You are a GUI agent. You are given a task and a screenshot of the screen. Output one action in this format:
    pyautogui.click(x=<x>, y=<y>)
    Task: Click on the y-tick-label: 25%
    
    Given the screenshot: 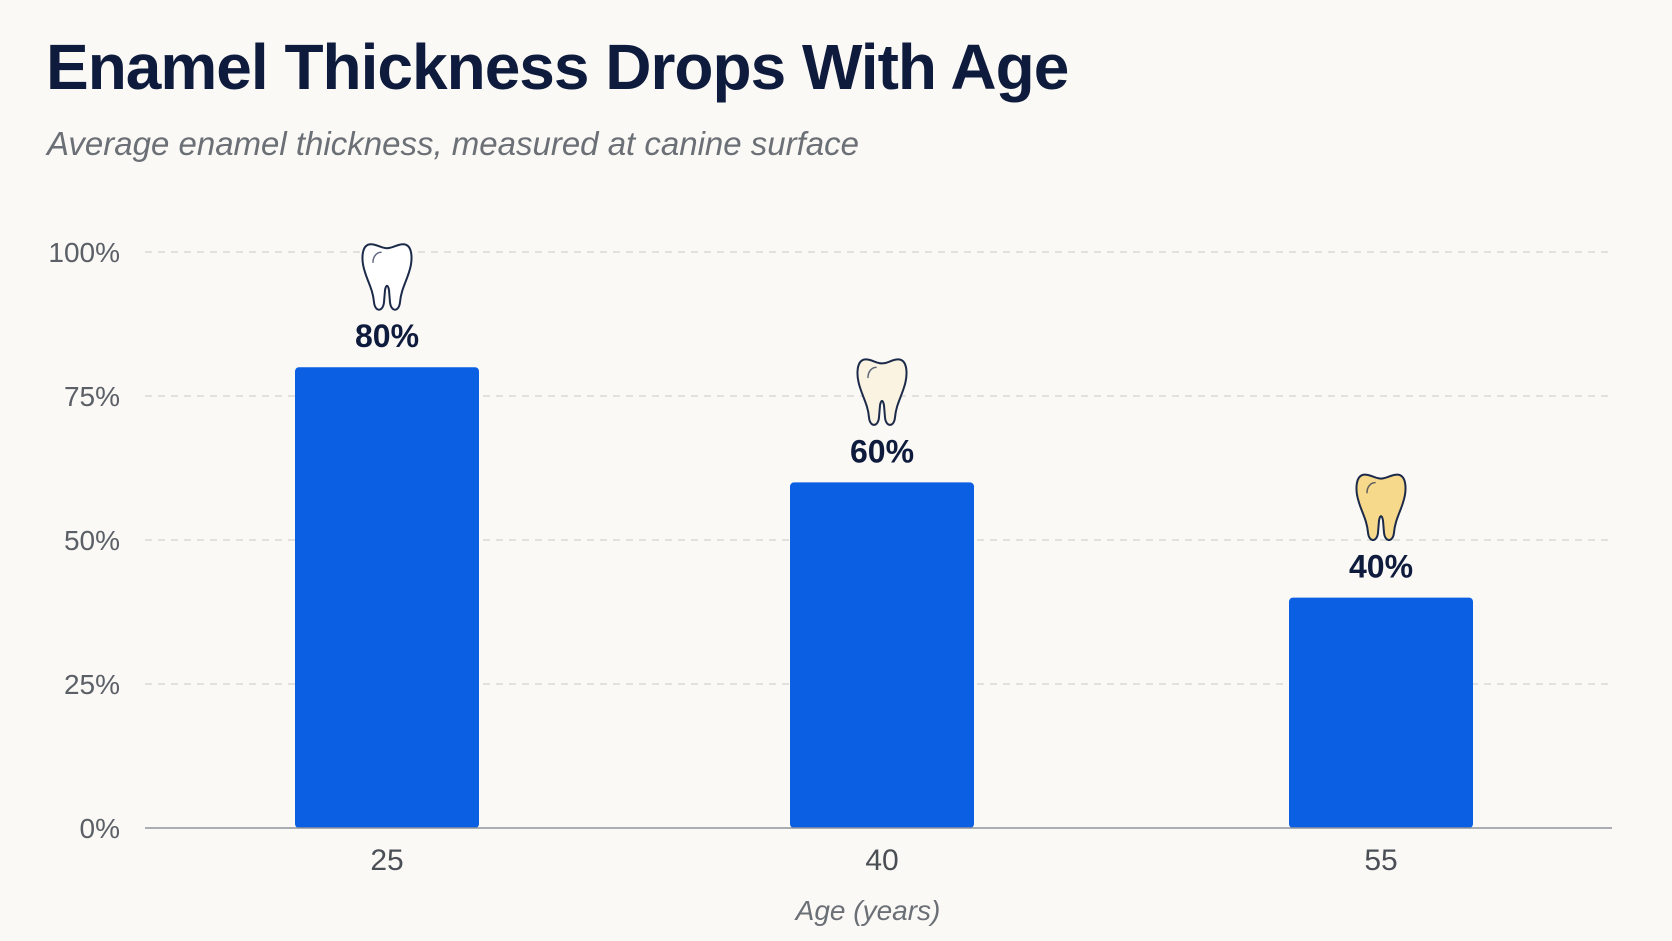 What is the action you would take?
    pyautogui.click(x=92, y=684)
    